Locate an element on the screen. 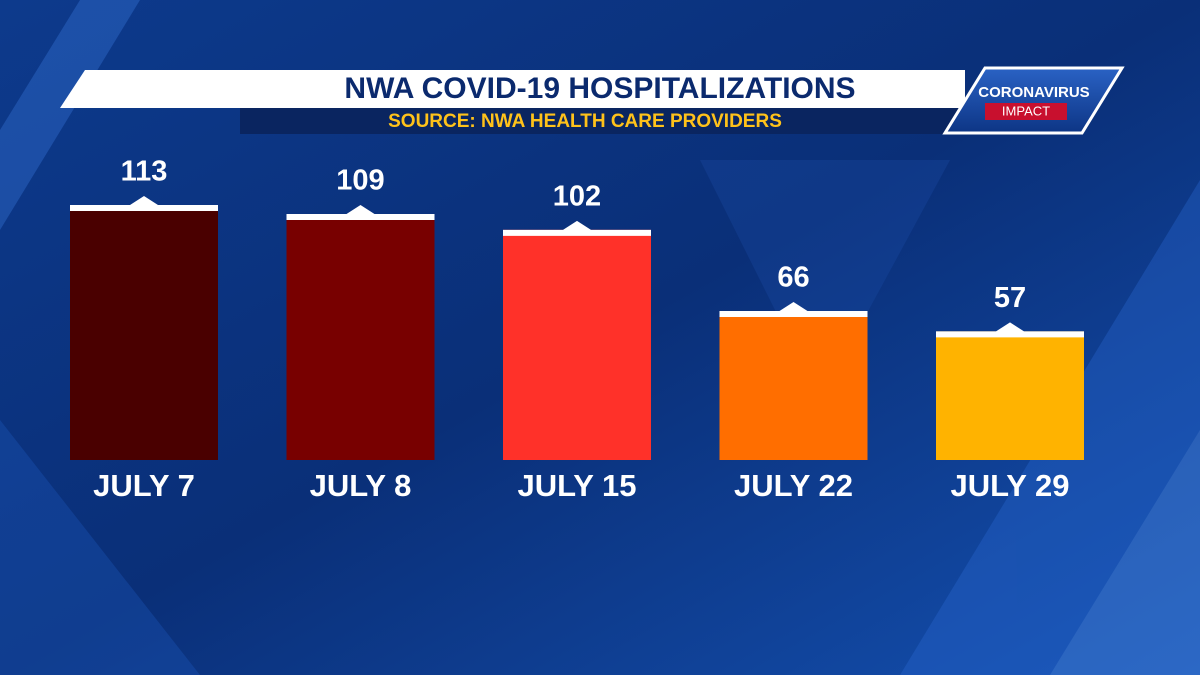 Image resolution: width=1200 pixels, height=675 pixels. title-bar is located at coordinates (512, 89).